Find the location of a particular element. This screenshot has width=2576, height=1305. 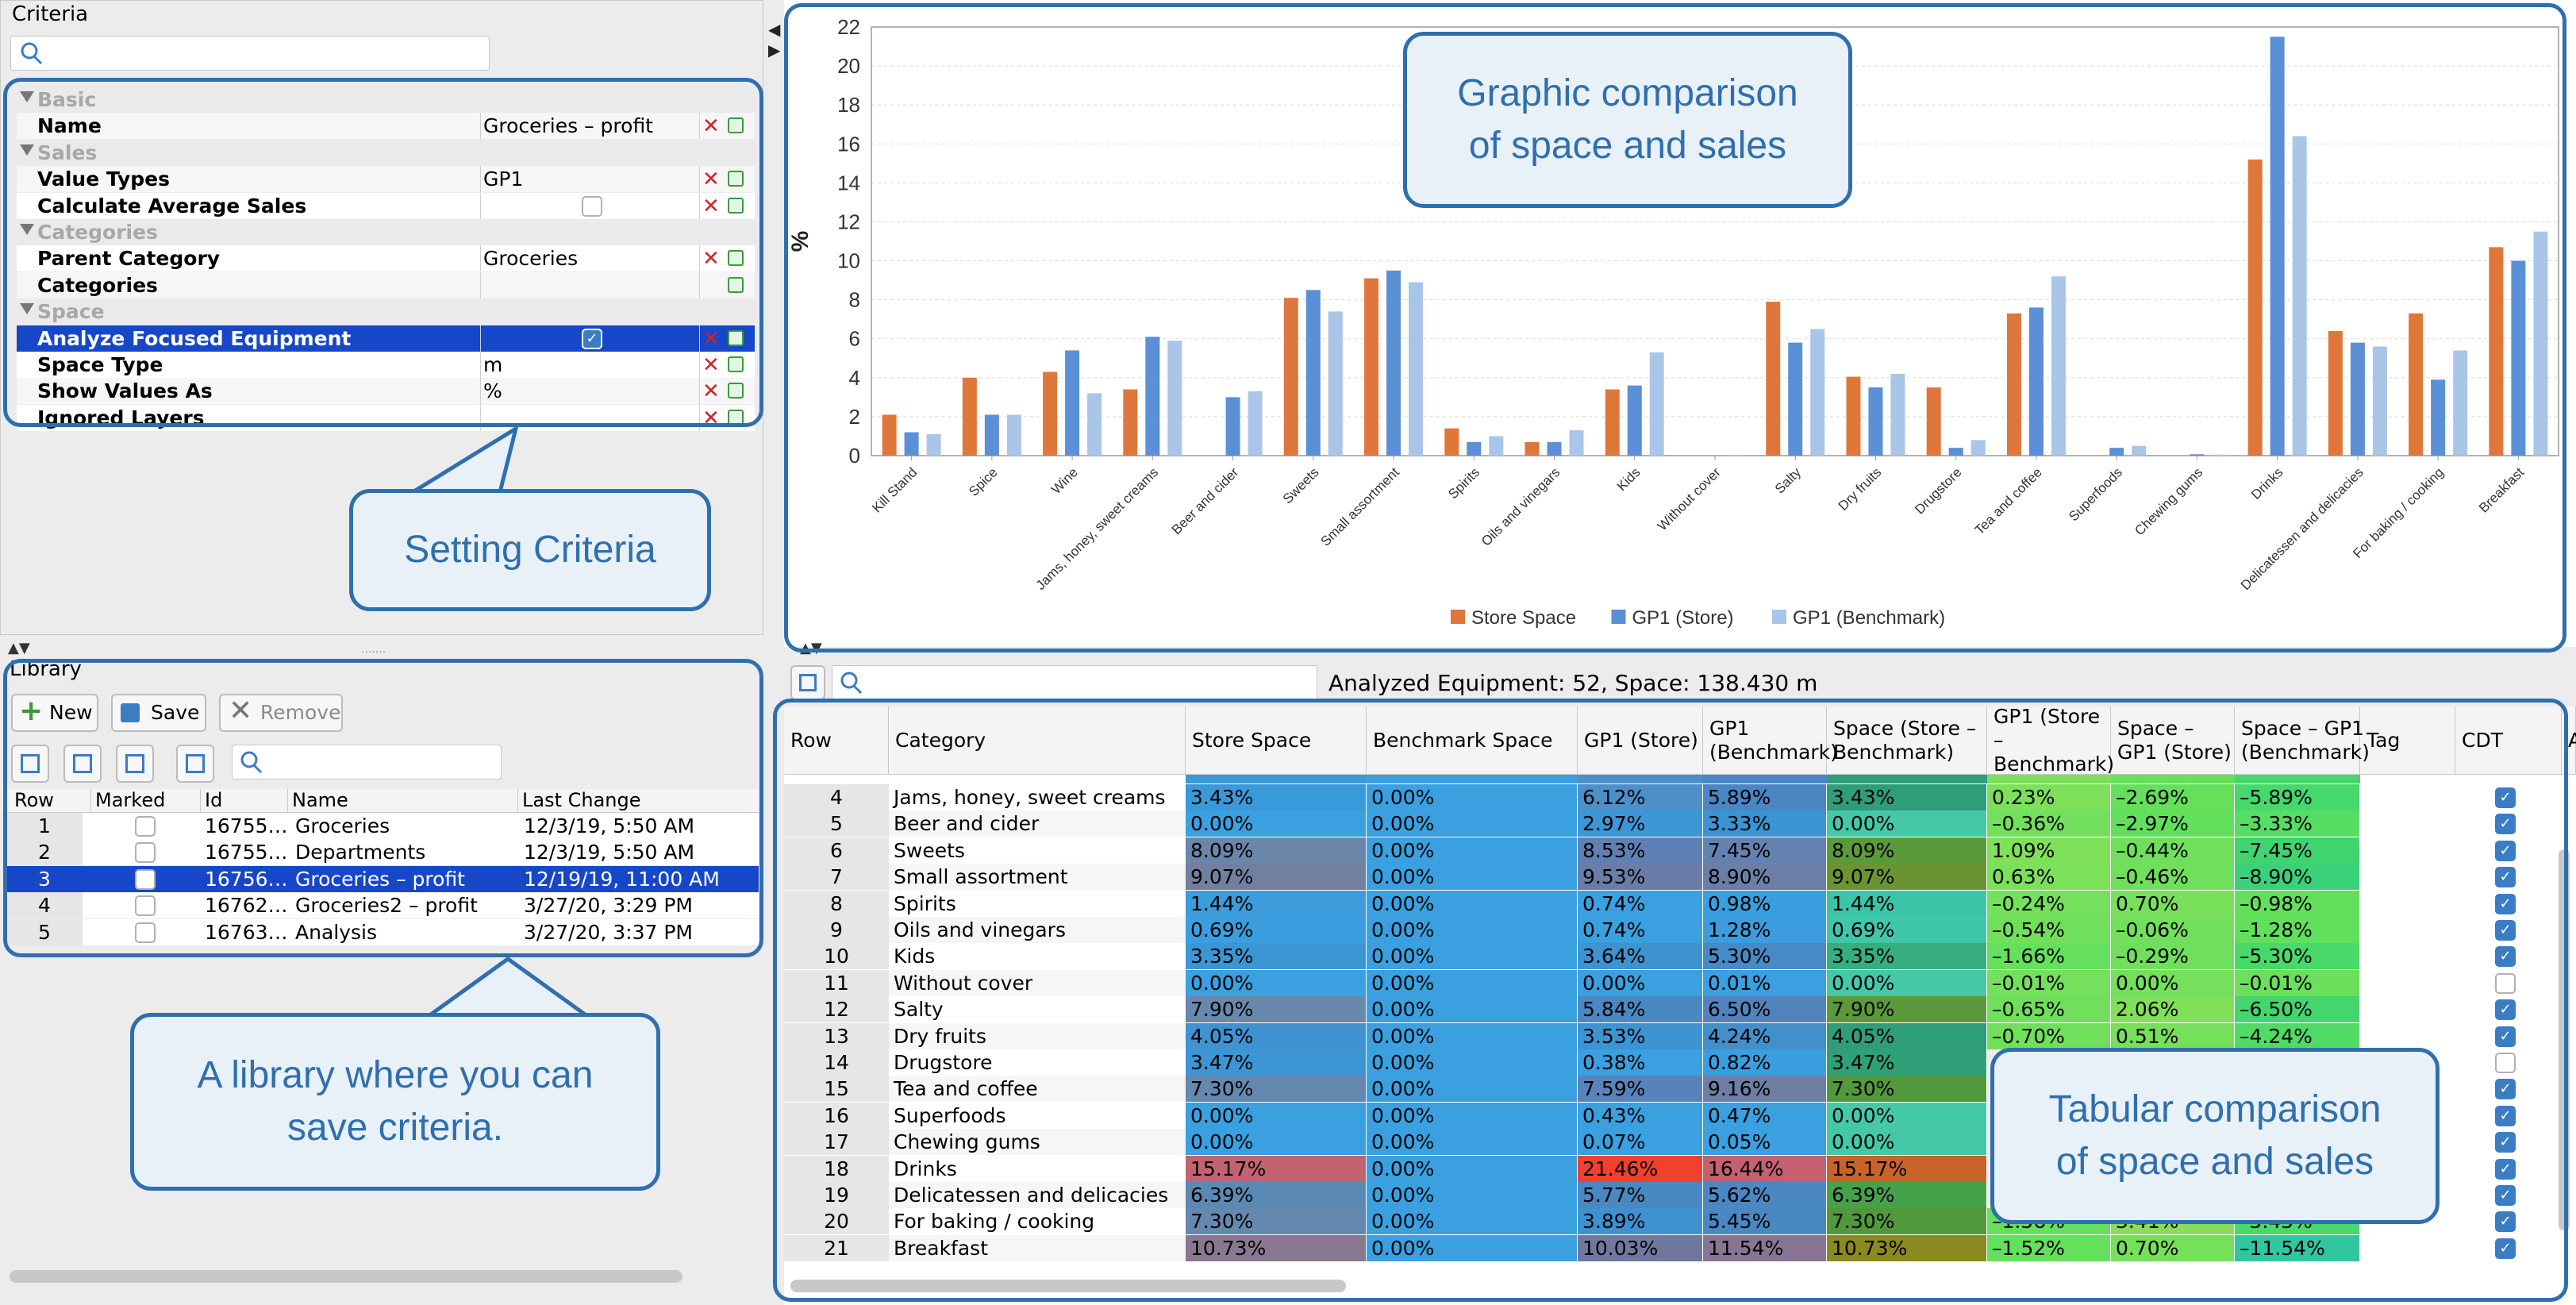

table-column-header: A is located at coordinates (2569, 740).